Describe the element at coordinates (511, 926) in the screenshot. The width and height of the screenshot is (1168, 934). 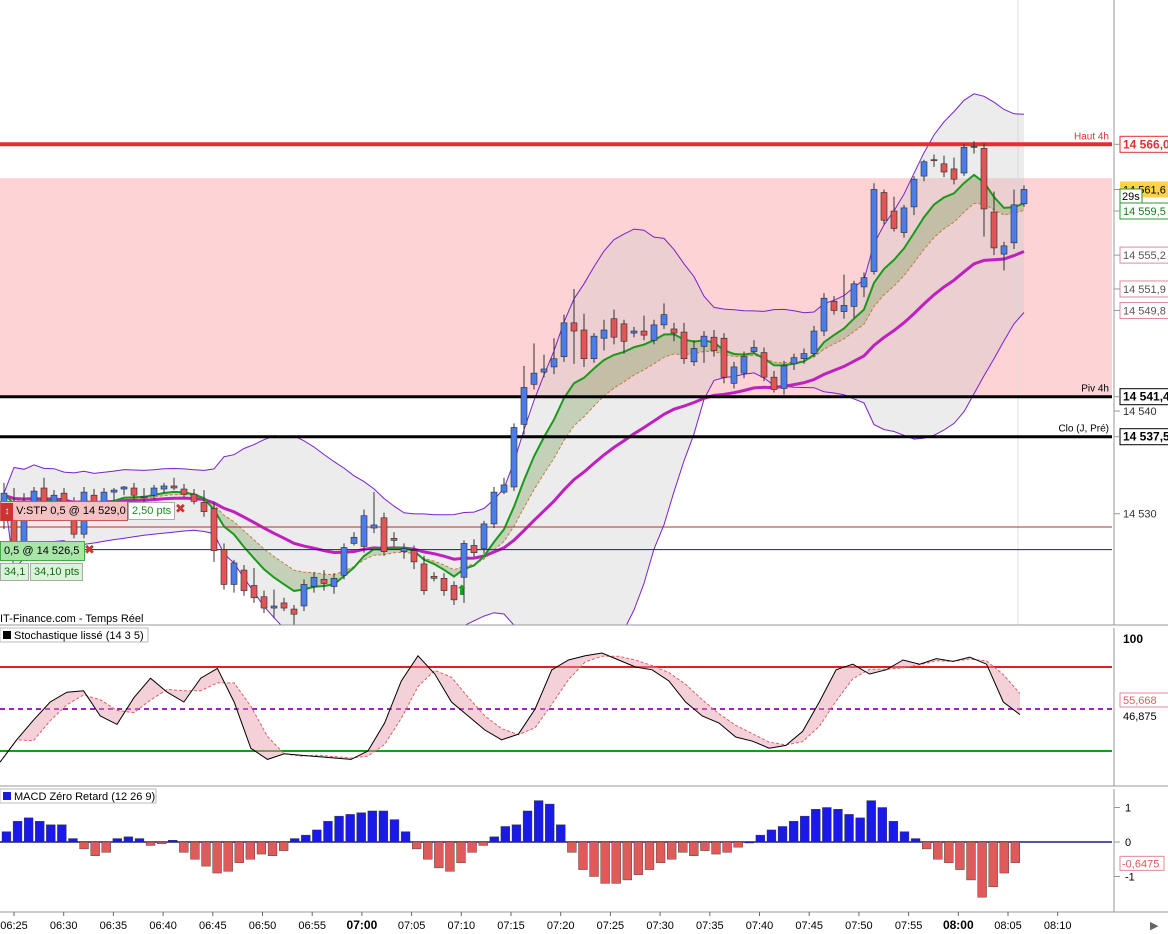
I see `time-tick-label: 07:15` at that location.